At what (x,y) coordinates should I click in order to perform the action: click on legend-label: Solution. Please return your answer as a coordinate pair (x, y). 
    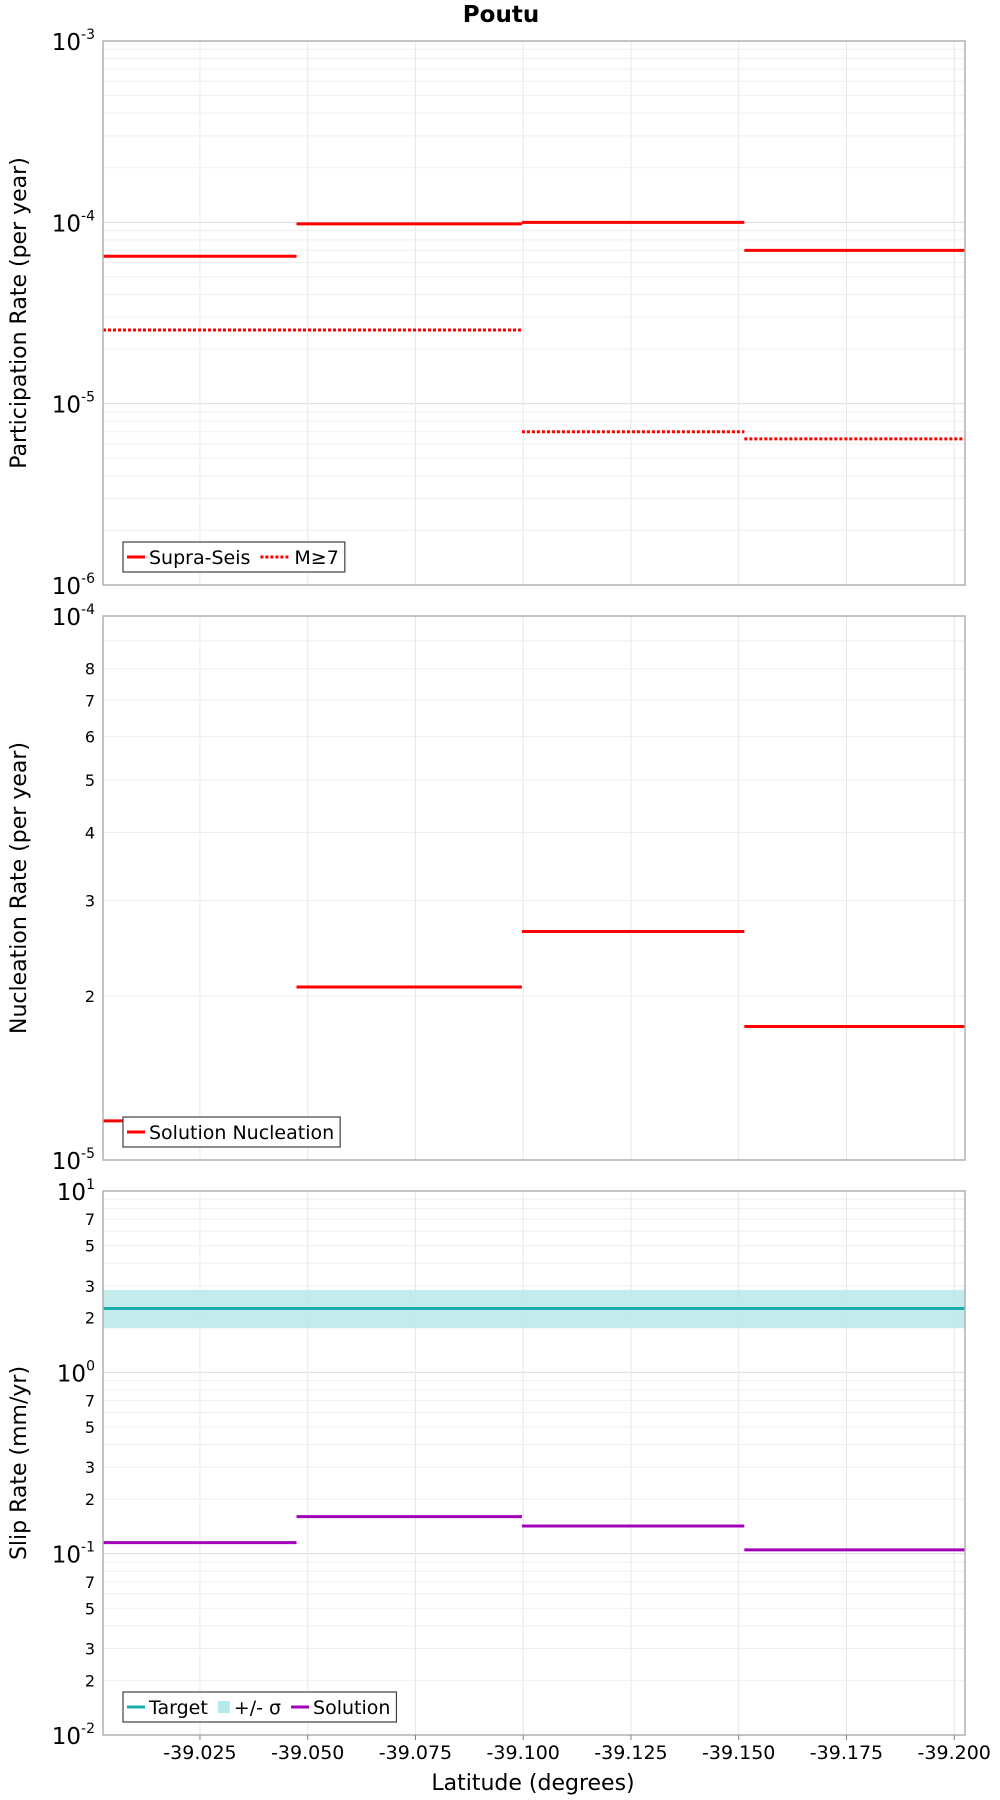
    Looking at the image, I should click on (351, 1708).